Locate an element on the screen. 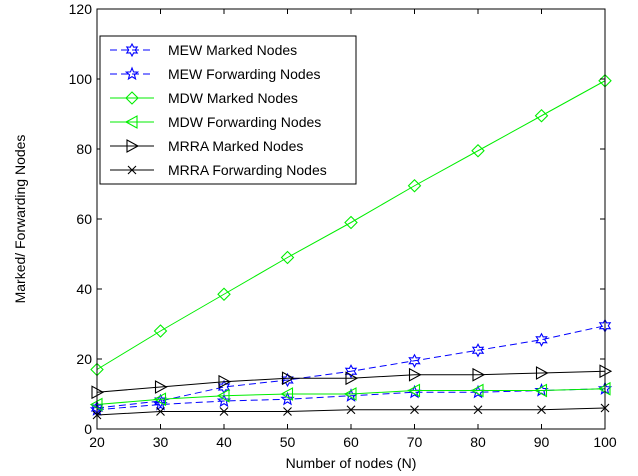 This screenshot has height=476, width=638. legend-entry: MRRA Forwarding Nodes is located at coordinates (218, 170).